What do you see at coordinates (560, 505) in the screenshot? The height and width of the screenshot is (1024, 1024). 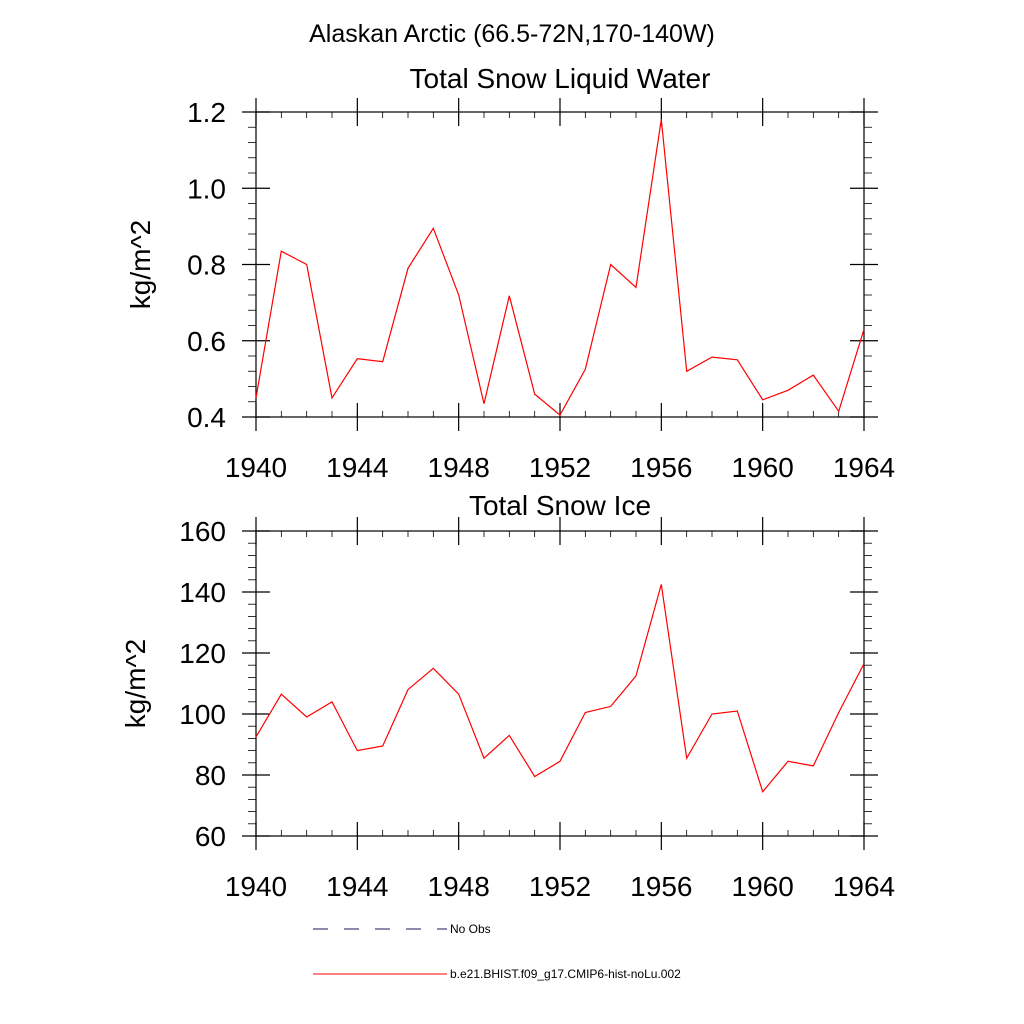 I see `chart-title: Total Snow Ice` at bounding box center [560, 505].